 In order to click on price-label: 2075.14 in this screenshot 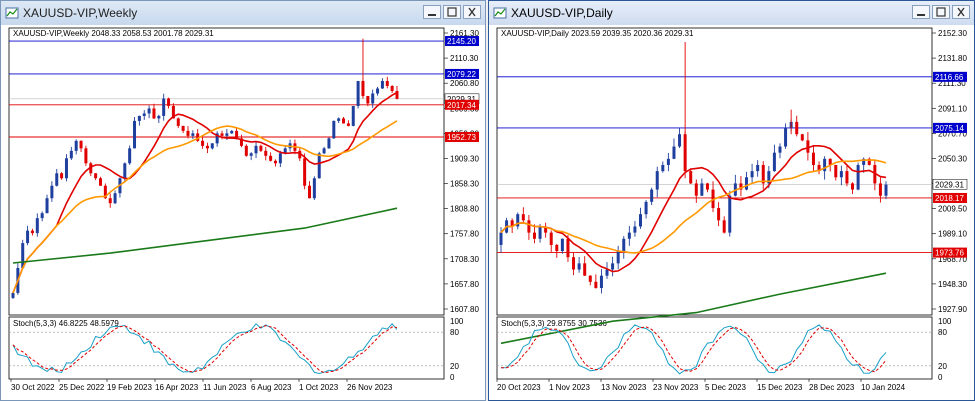, I will do `click(949, 128)`.